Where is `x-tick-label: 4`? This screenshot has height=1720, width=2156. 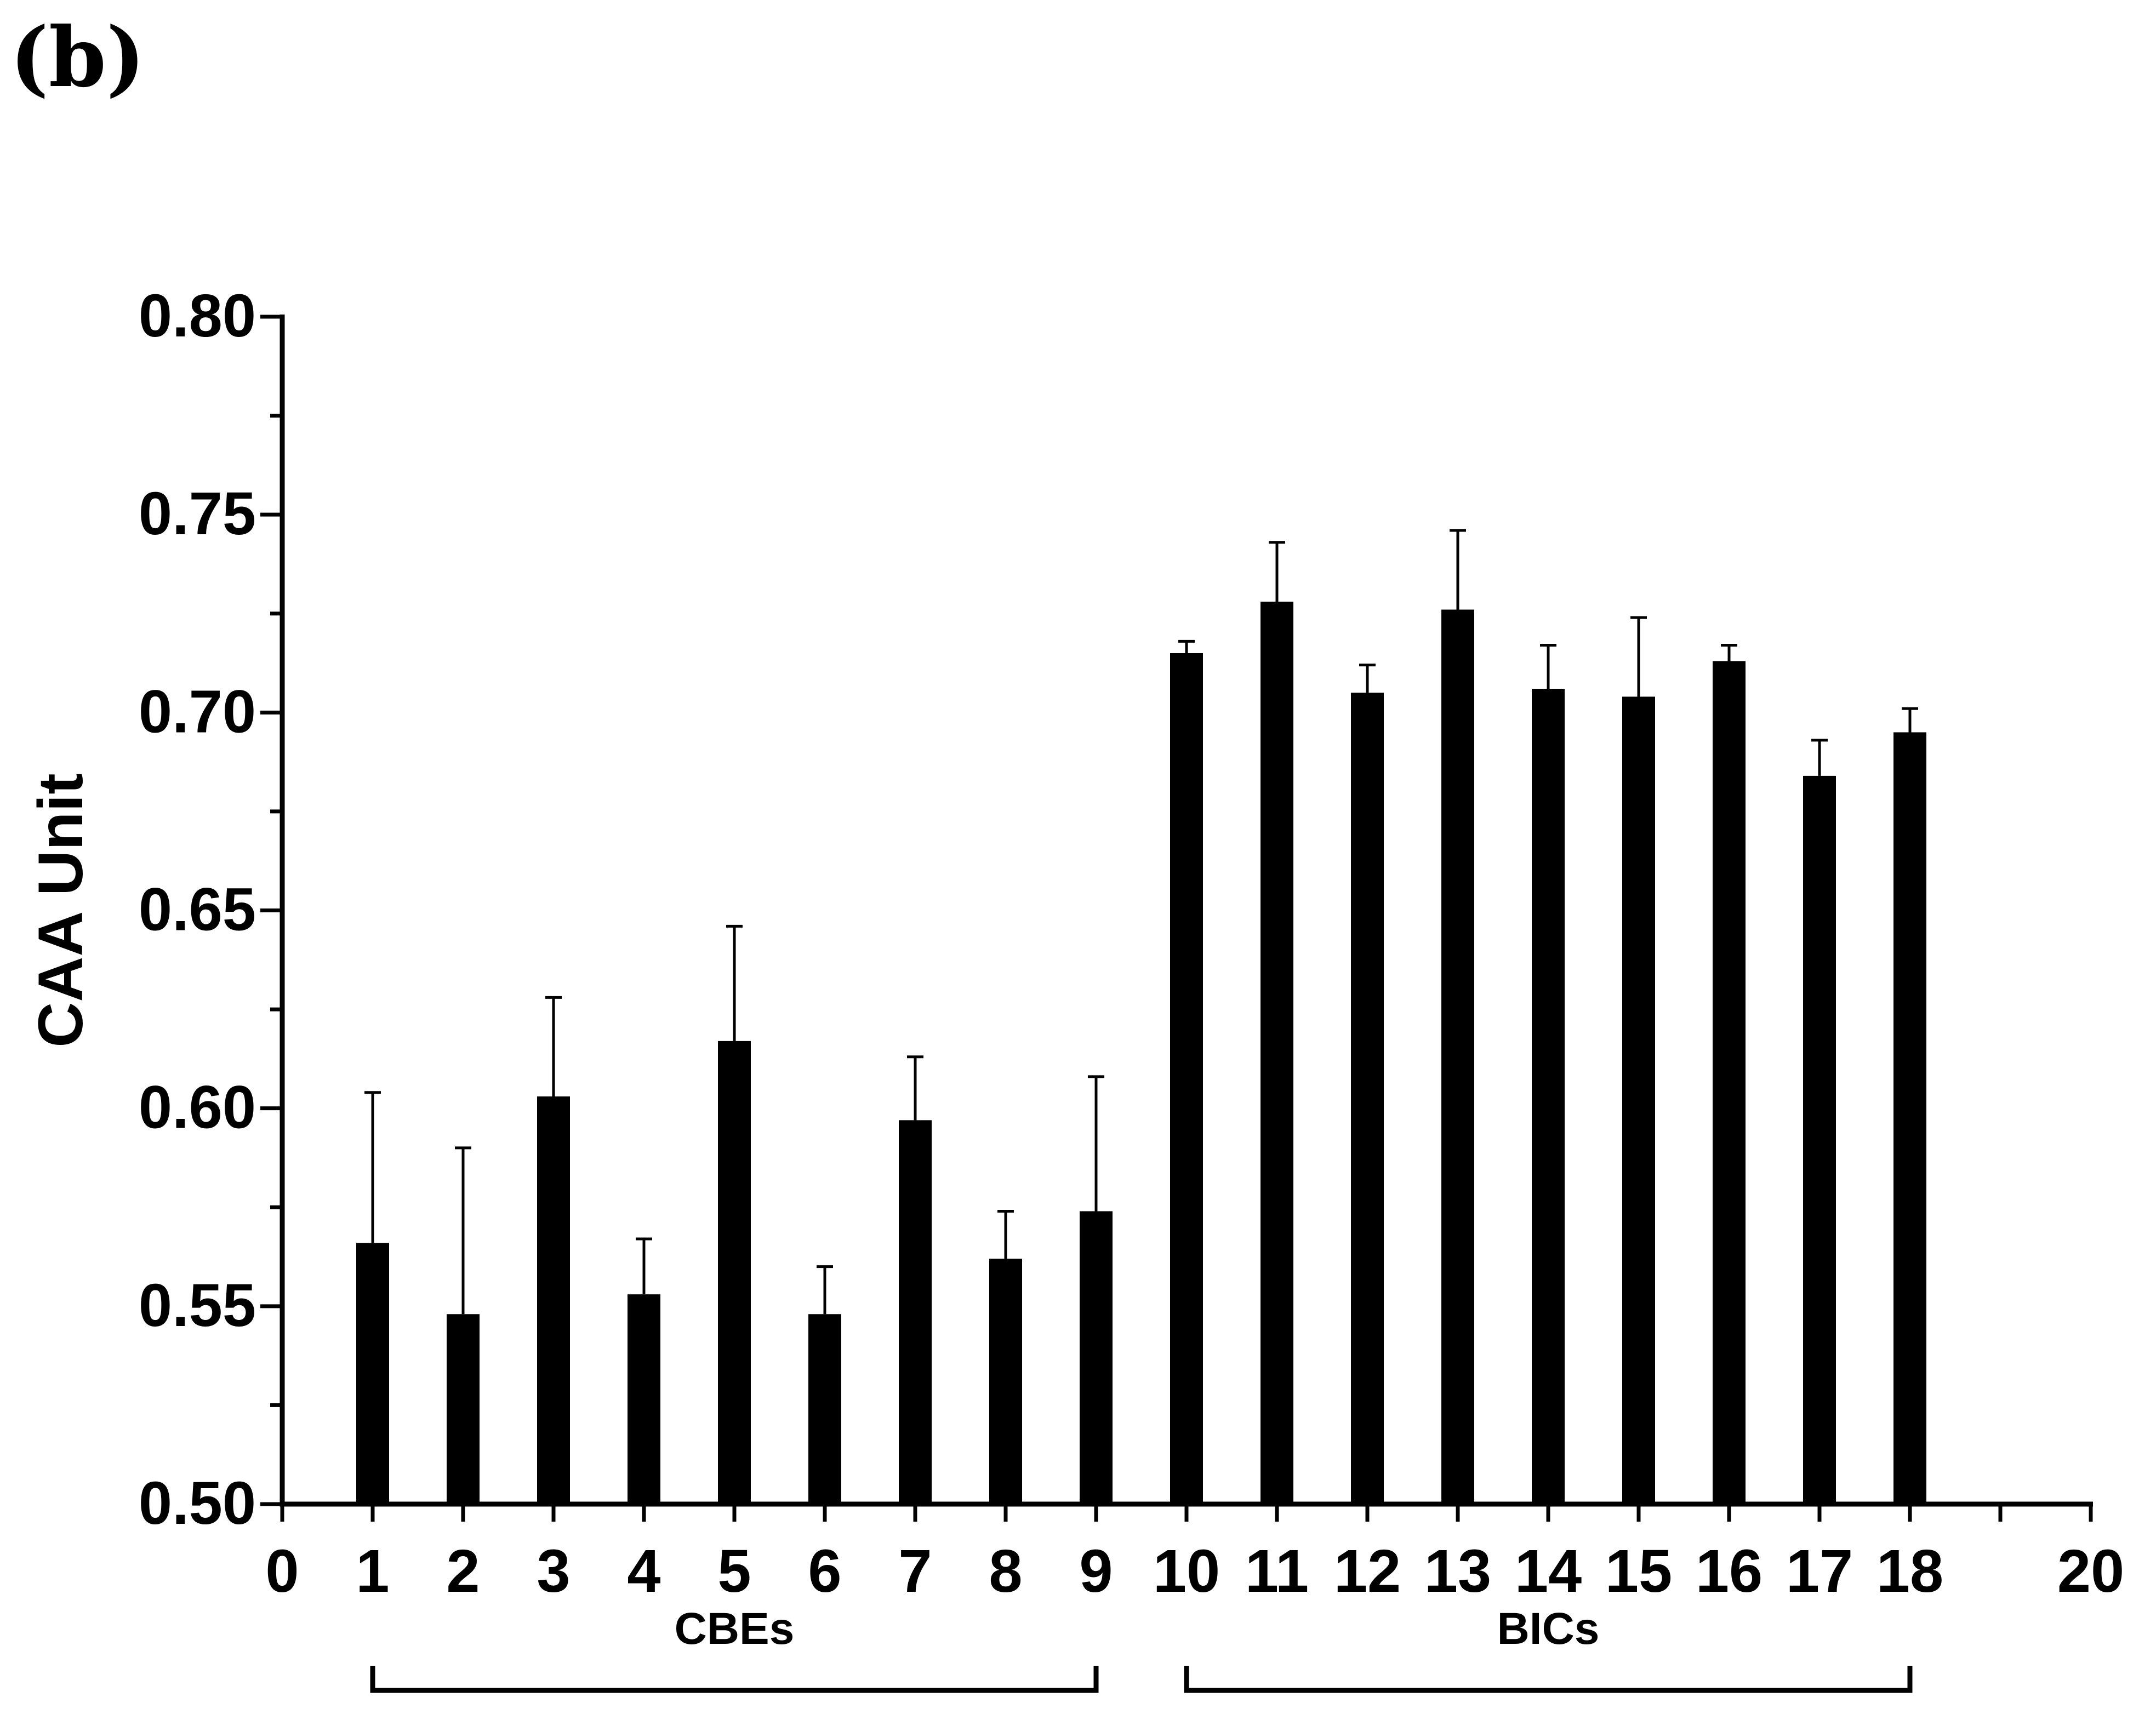 x-tick-label: 4 is located at coordinates (643, 1571).